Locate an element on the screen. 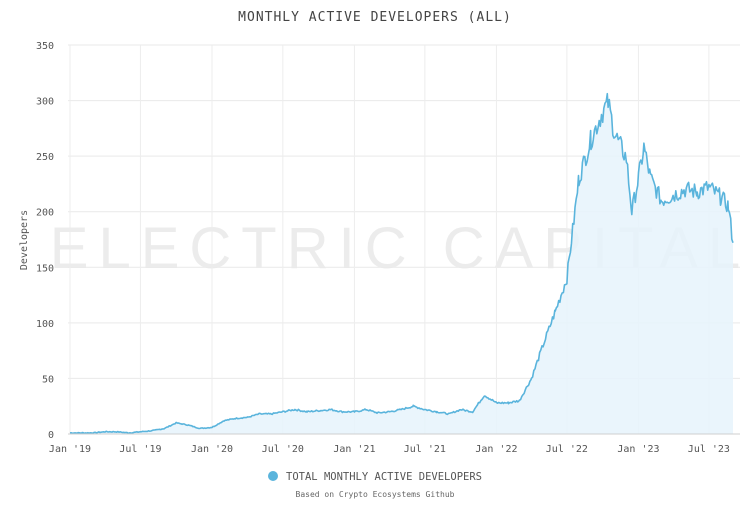  y-tick-label: 100 is located at coordinates (45, 324).